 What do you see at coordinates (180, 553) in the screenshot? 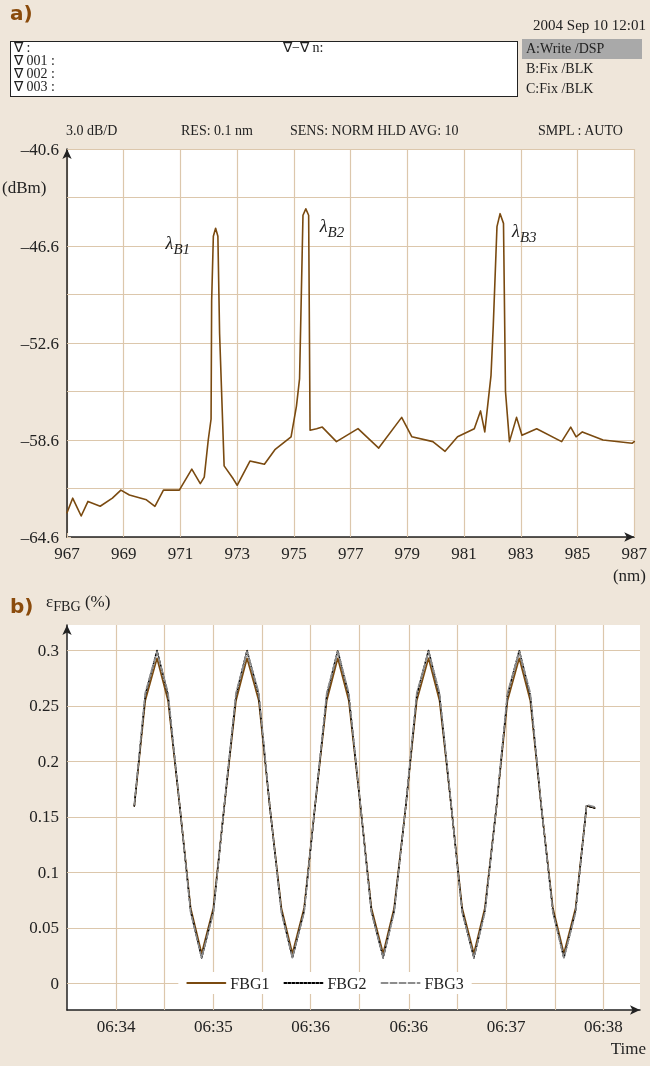
I see `x-tick-label: 971` at bounding box center [180, 553].